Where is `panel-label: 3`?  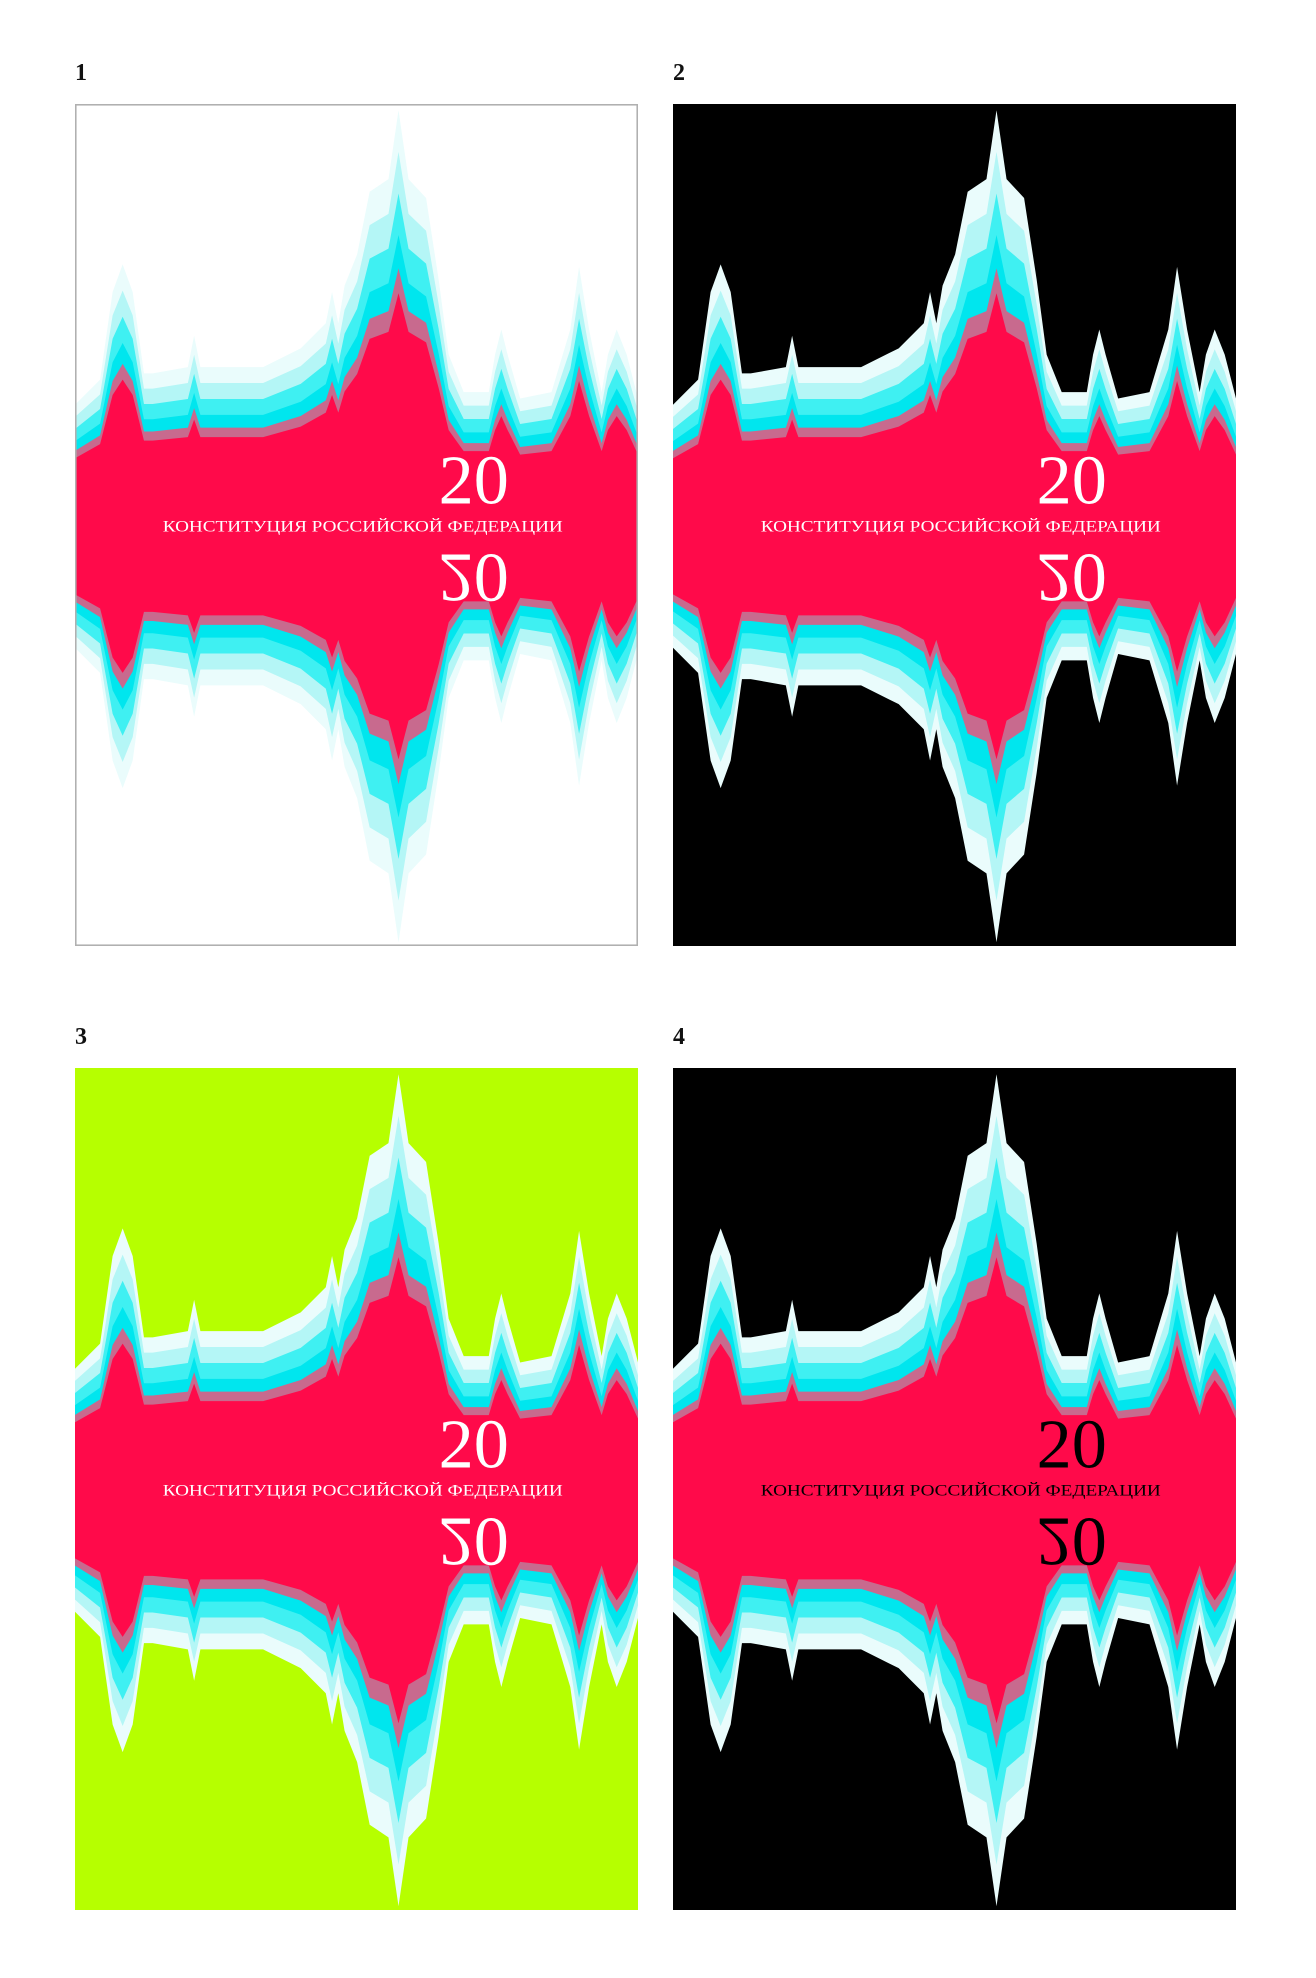
panel-label: 3 is located at coordinates (81, 1037).